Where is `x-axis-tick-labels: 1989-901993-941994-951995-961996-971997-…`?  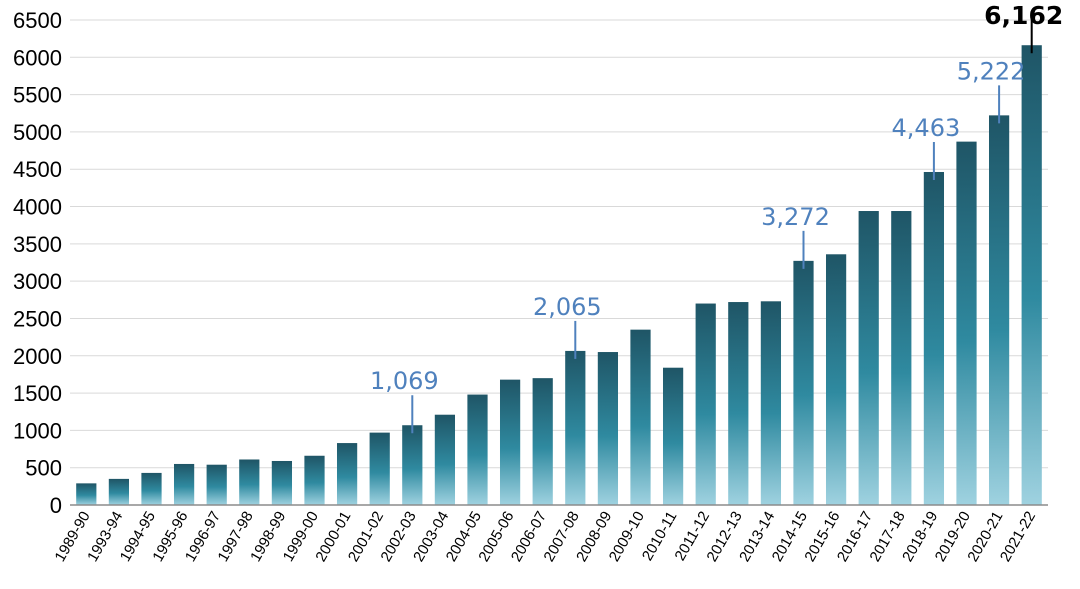
x-axis-tick-labels: 1989-901993-941994-951995-961996-971997-… is located at coordinates (546, 537).